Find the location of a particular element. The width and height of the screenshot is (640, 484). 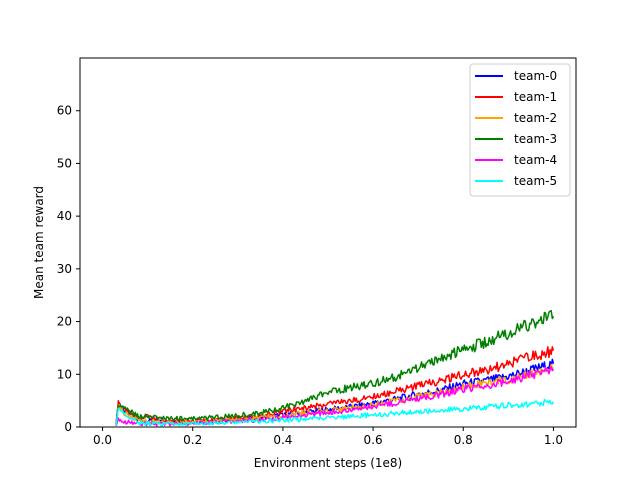

y-tick-label: 50 is located at coordinates (64, 163).